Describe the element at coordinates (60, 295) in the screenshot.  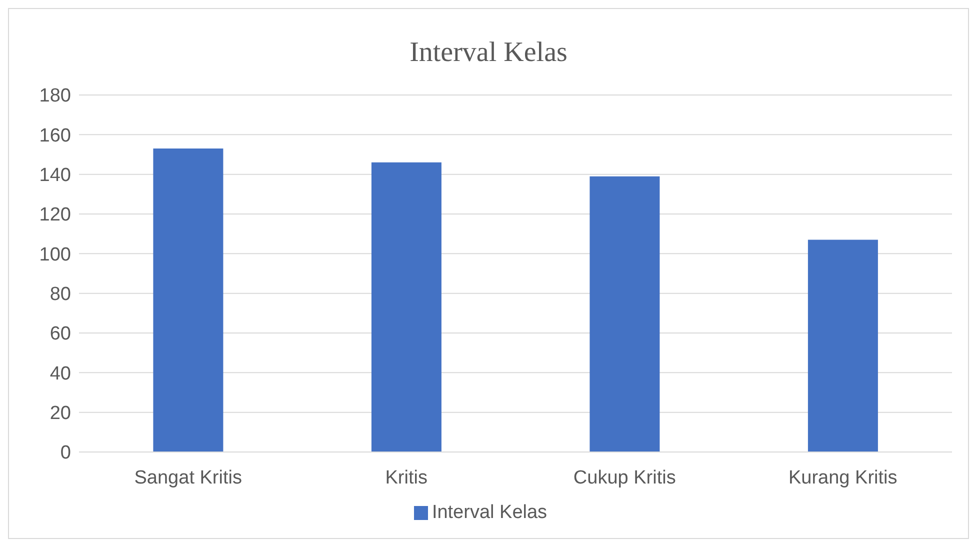
I see `y-tick-label: 80` at that location.